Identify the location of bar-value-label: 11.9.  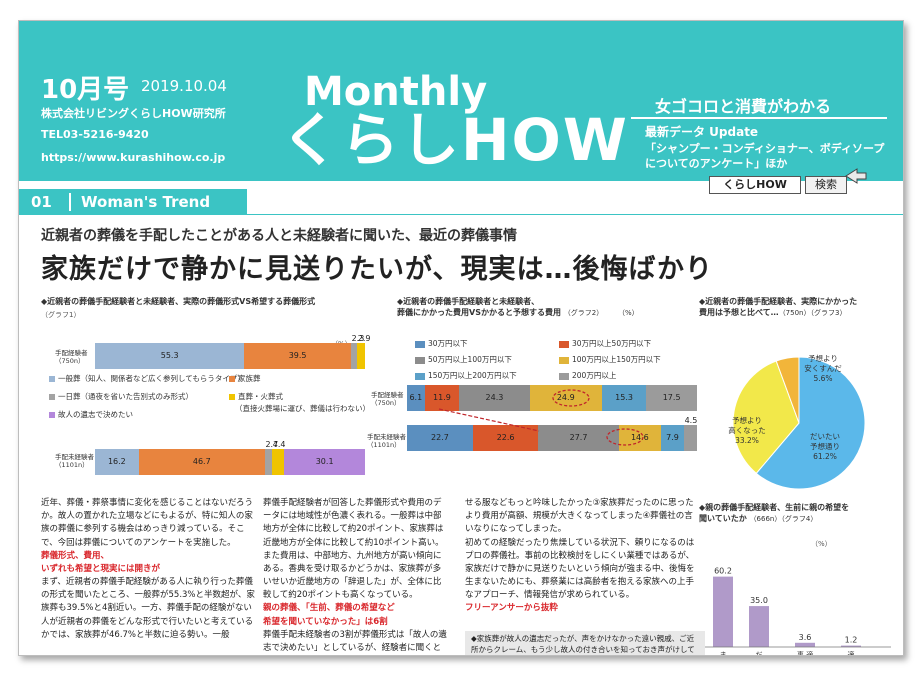
(442, 397).